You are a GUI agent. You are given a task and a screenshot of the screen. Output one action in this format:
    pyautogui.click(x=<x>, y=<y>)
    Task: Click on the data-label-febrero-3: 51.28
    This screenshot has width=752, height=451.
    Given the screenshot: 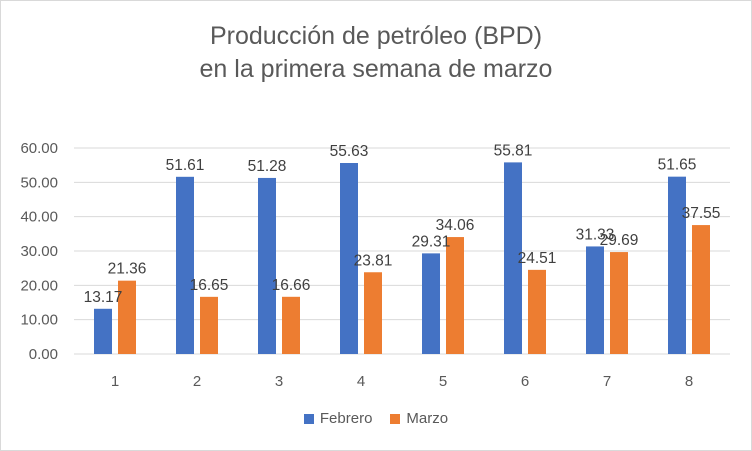 What is the action you would take?
    pyautogui.click(x=267, y=166)
    